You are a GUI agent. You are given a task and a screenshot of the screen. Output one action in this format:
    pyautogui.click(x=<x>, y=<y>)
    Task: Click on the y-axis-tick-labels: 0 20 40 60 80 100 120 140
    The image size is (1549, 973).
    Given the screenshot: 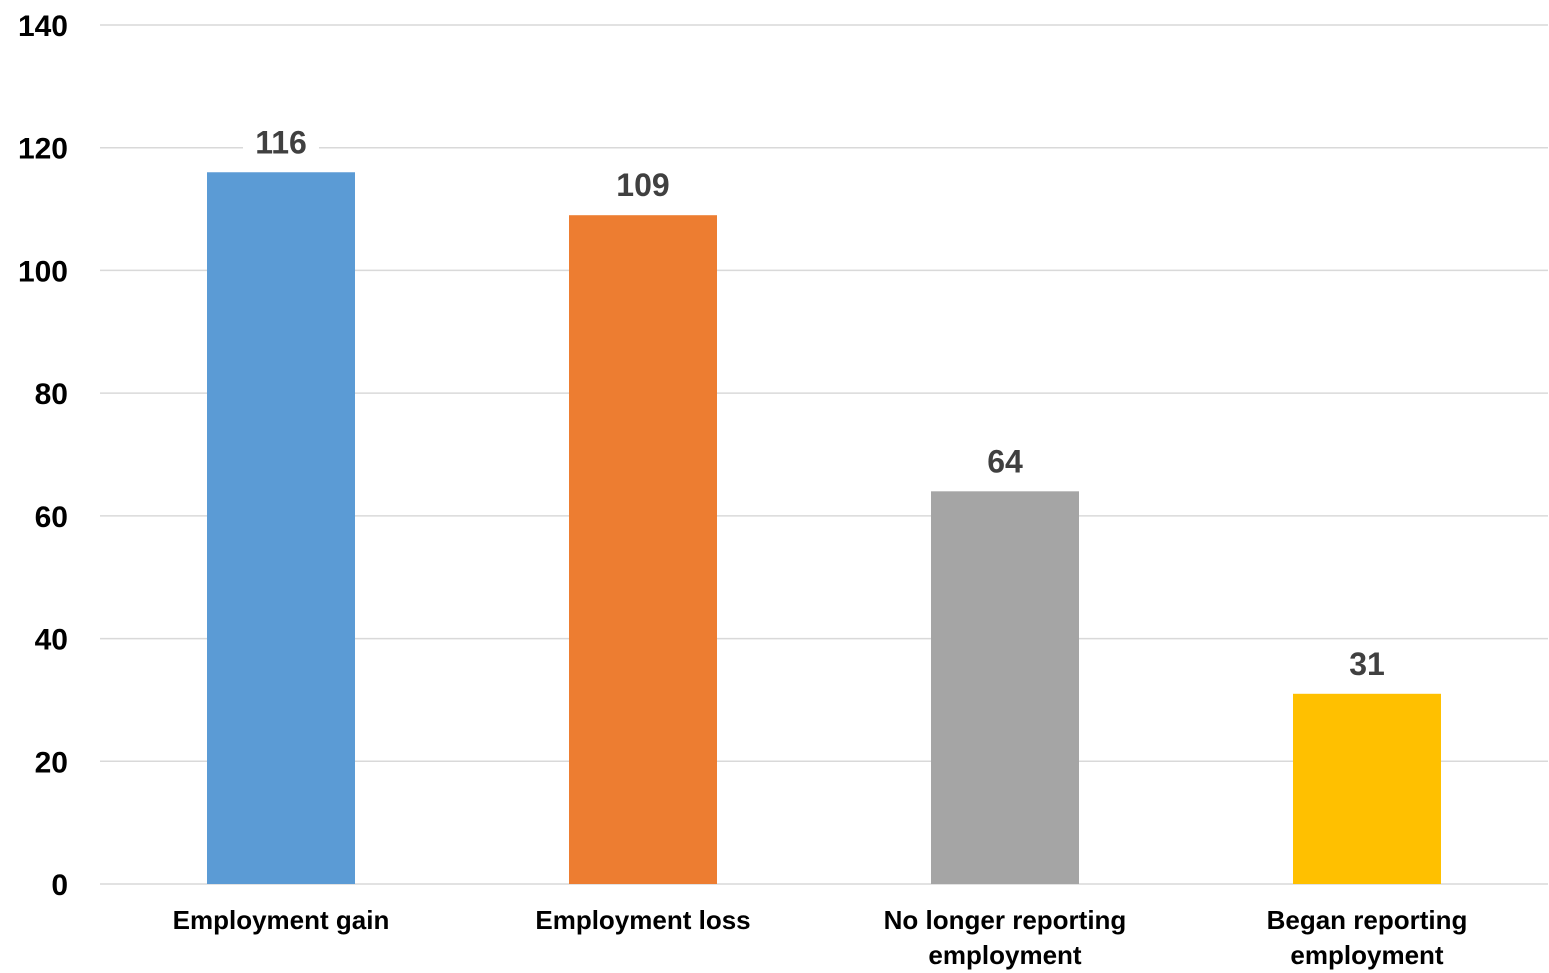 What is the action you would take?
    pyautogui.click(x=43, y=456)
    